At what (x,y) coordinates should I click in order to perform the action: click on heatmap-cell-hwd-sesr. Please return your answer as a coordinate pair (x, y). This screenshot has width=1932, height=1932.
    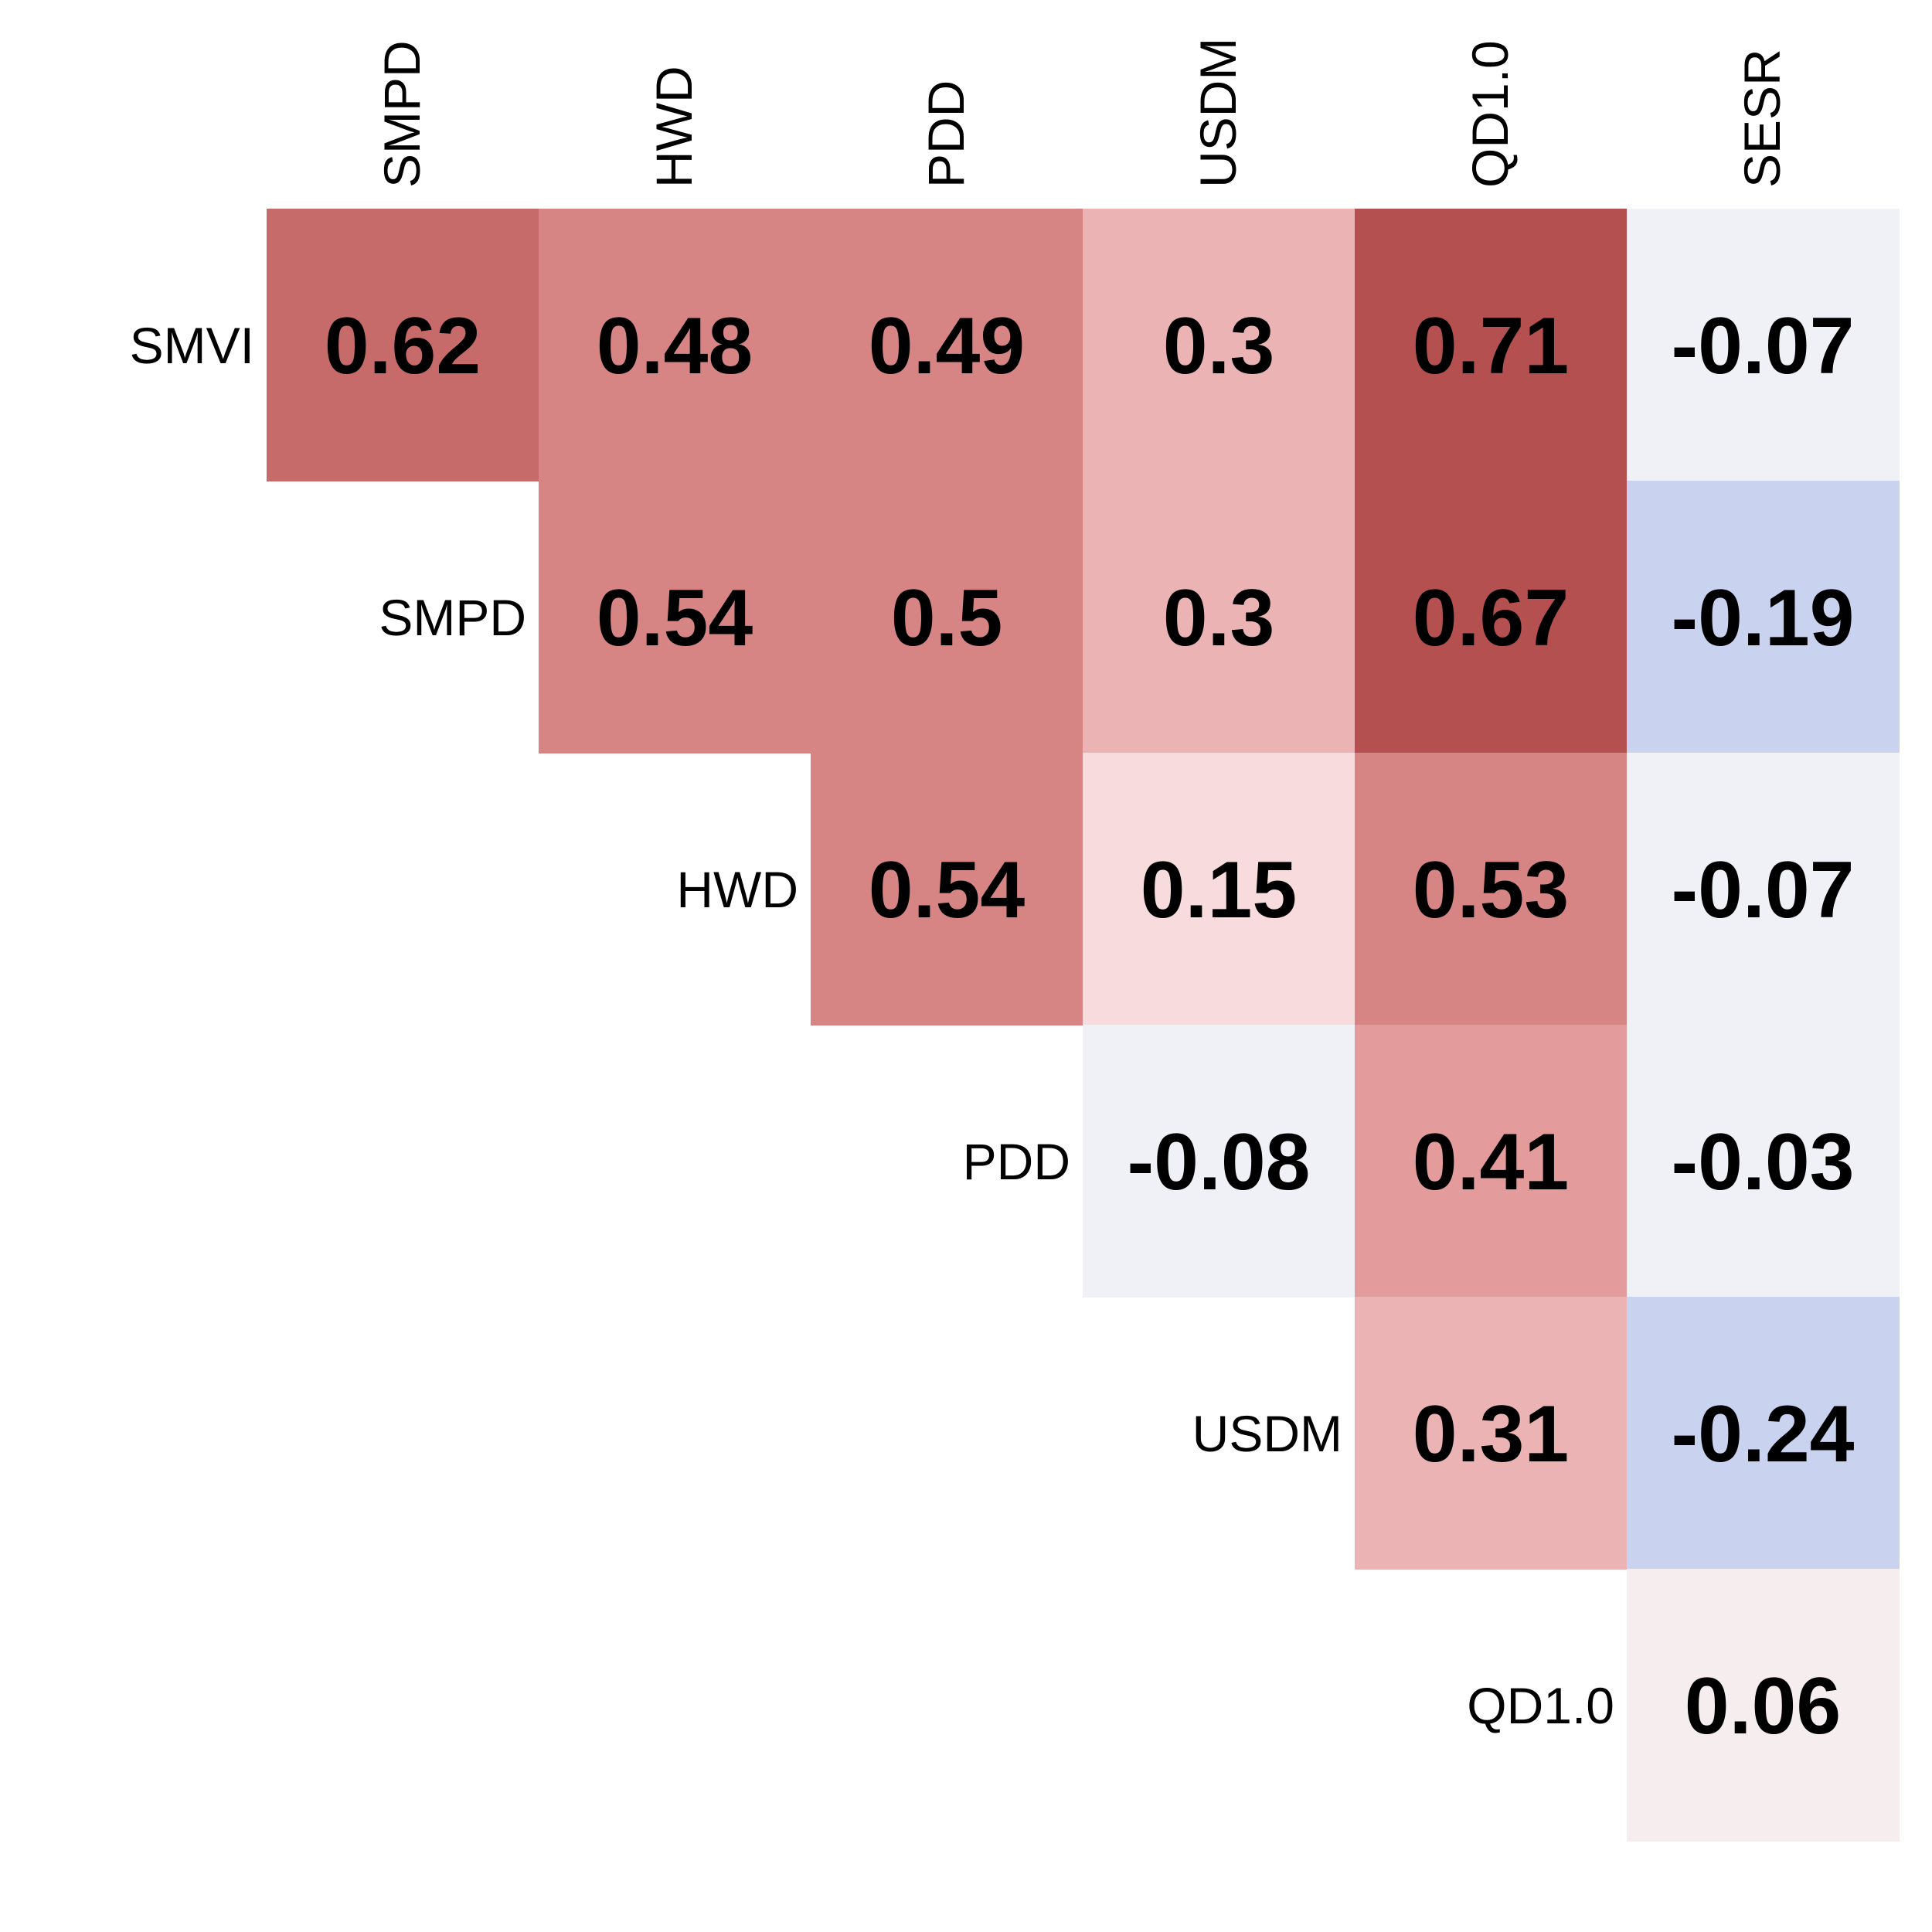
    Looking at the image, I should click on (1764, 890).